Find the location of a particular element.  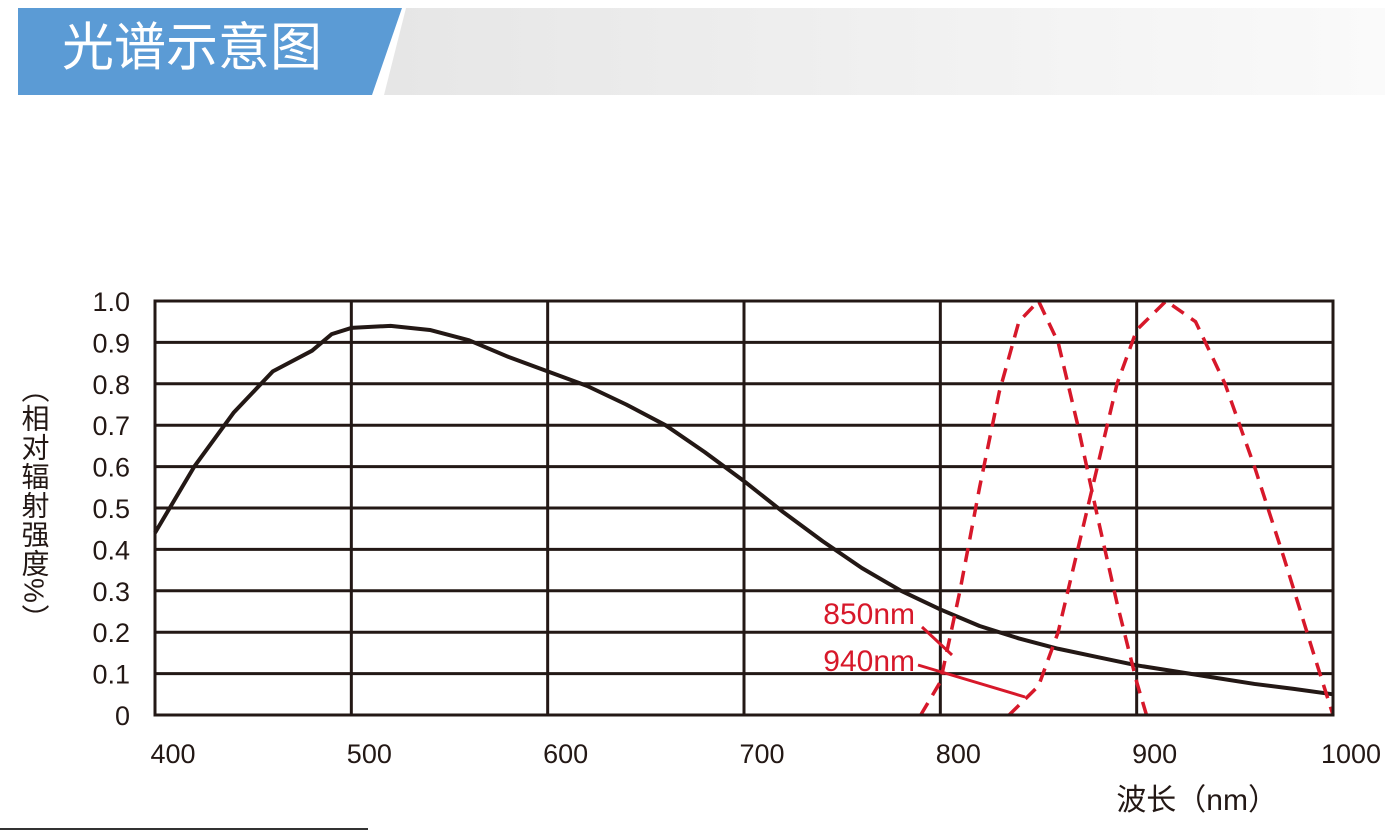

series-annotation: 850nm is located at coordinates (869, 614).